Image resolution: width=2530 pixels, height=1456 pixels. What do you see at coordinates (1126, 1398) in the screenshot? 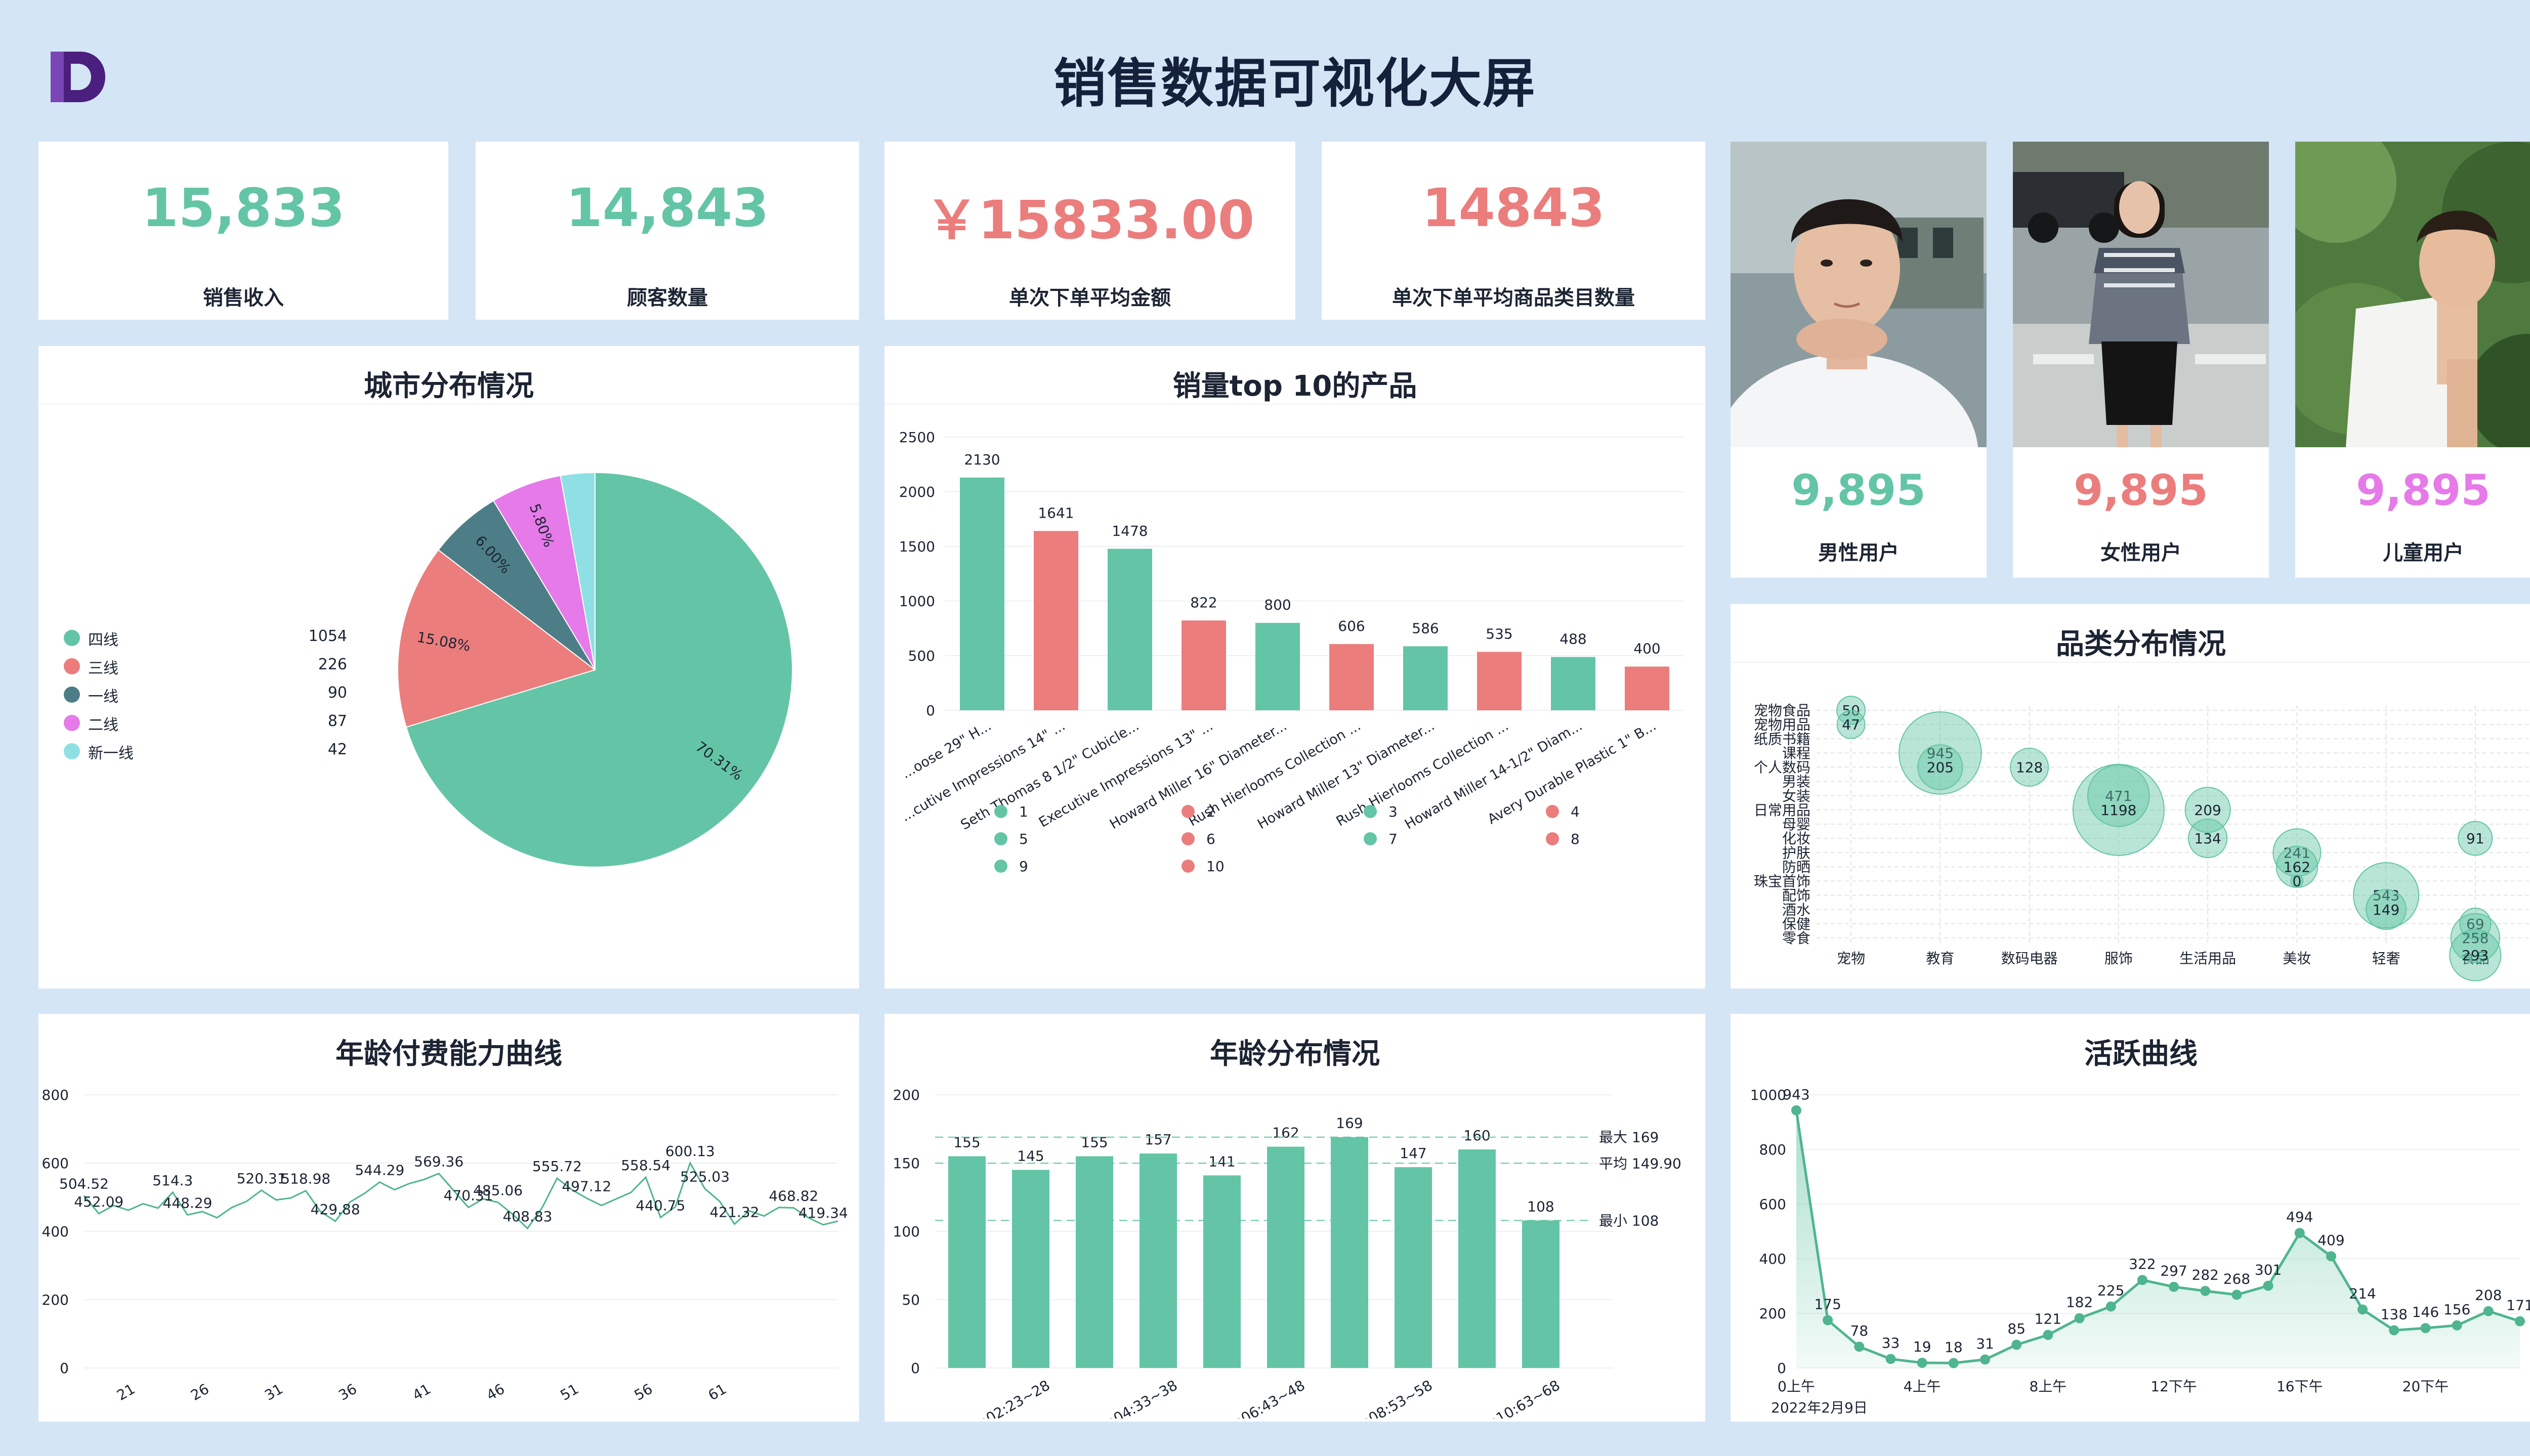
I see `x-tick-label: Group04:33~38` at bounding box center [1126, 1398].